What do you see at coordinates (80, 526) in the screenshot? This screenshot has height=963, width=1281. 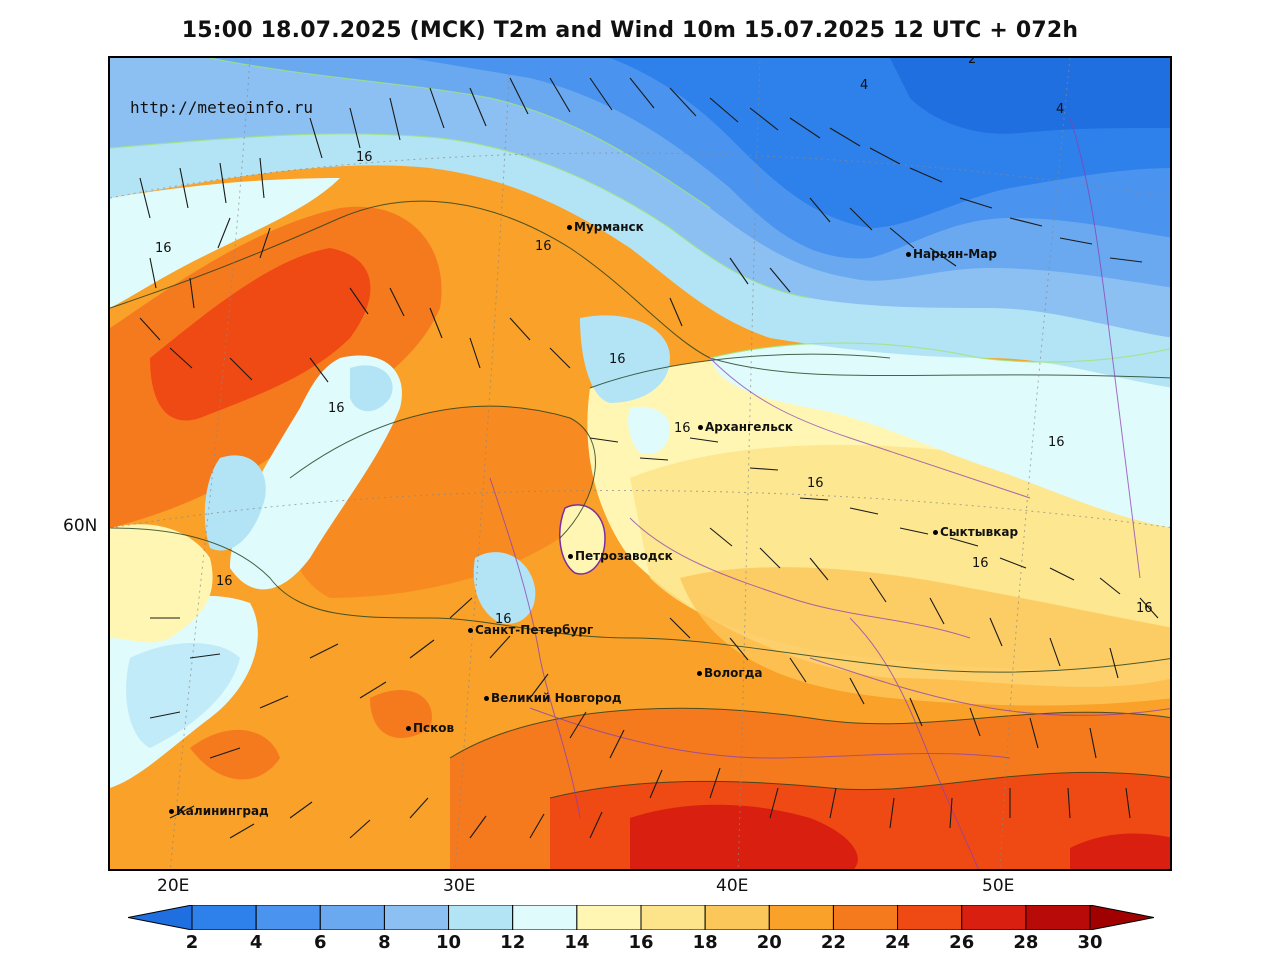 I see `lat-label-60n: 60N` at bounding box center [80, 526].